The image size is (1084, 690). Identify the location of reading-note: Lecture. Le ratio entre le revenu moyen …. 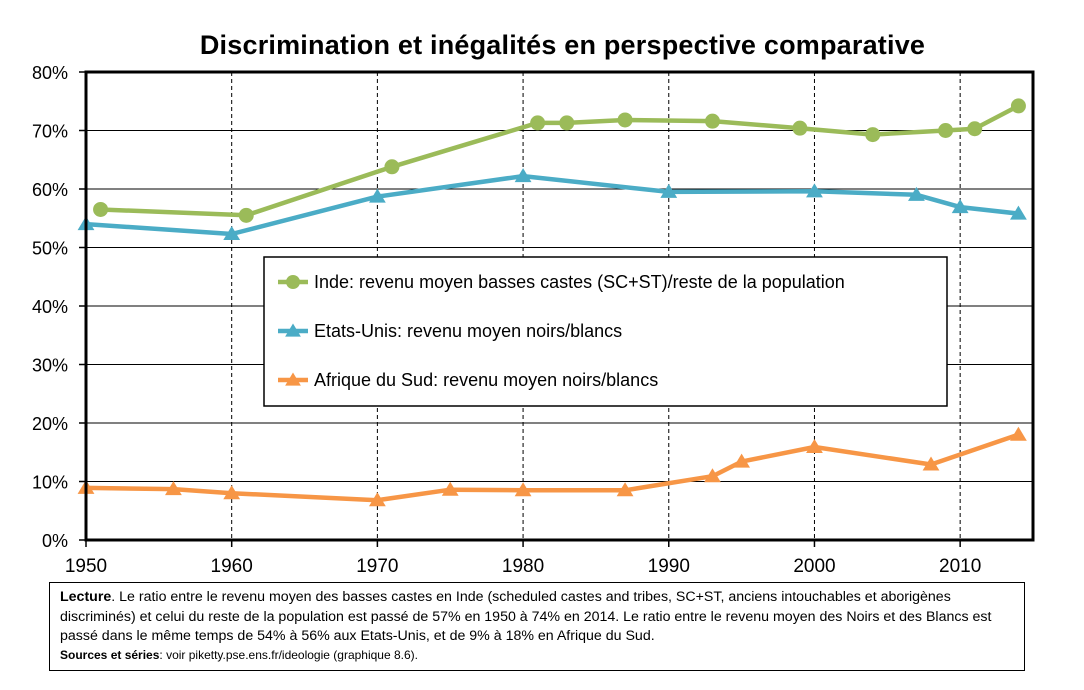
(537, 626).